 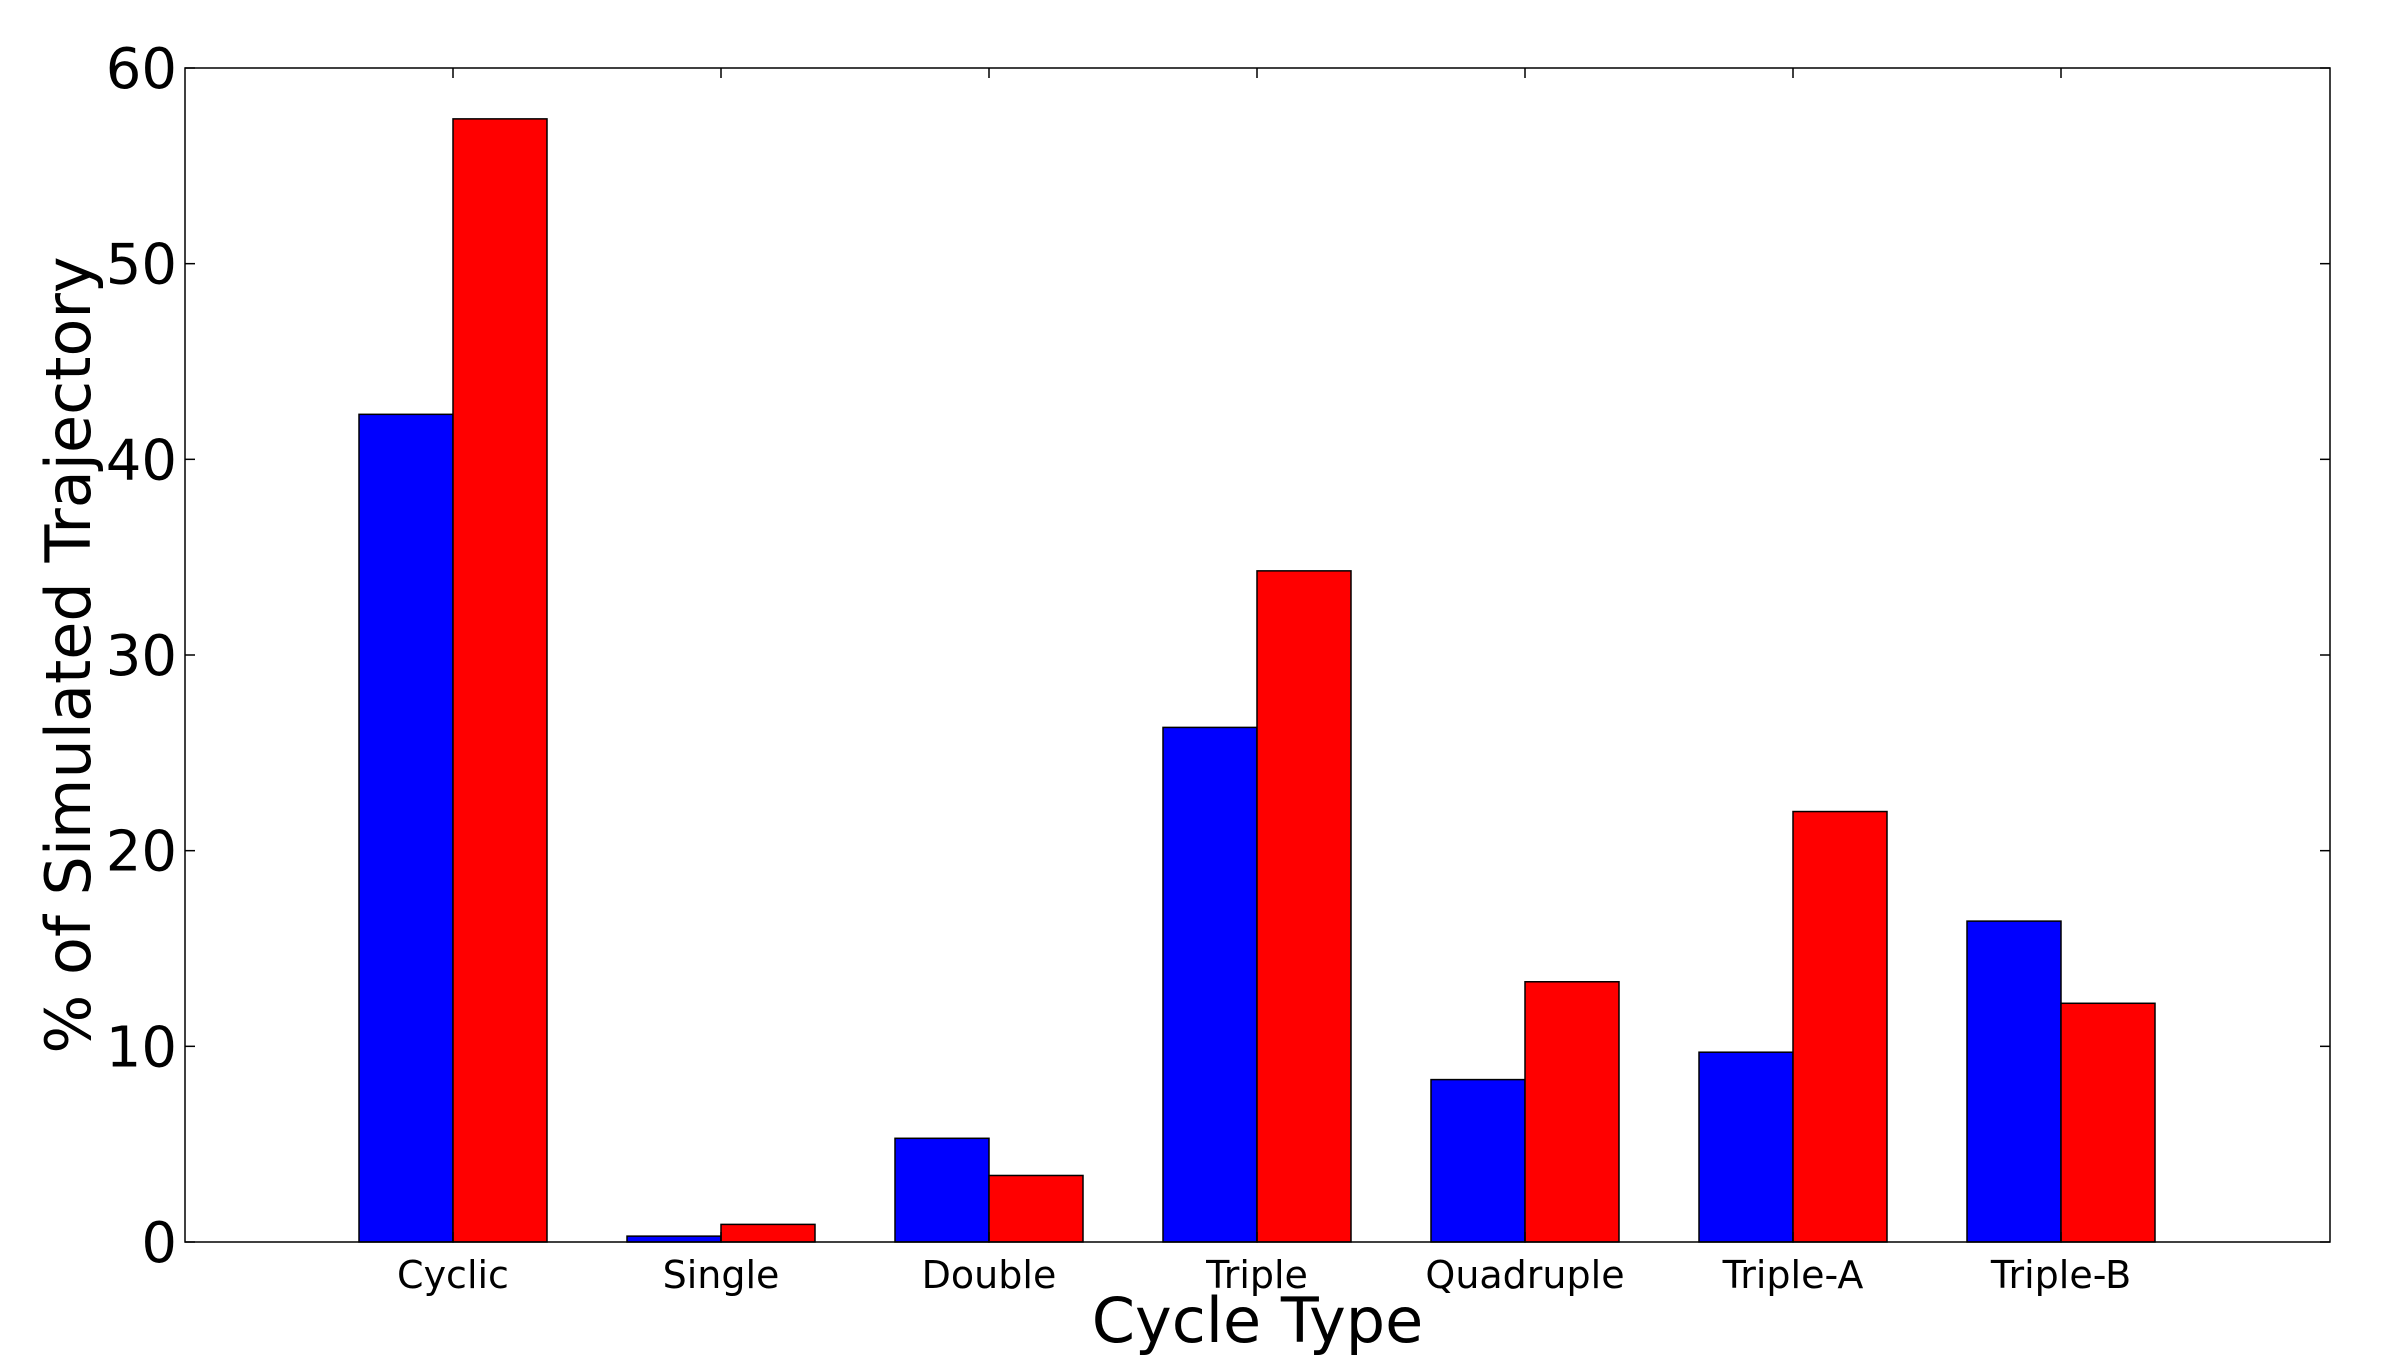 I want to click on y-tick-label: 50, so click(x=141, y=265).